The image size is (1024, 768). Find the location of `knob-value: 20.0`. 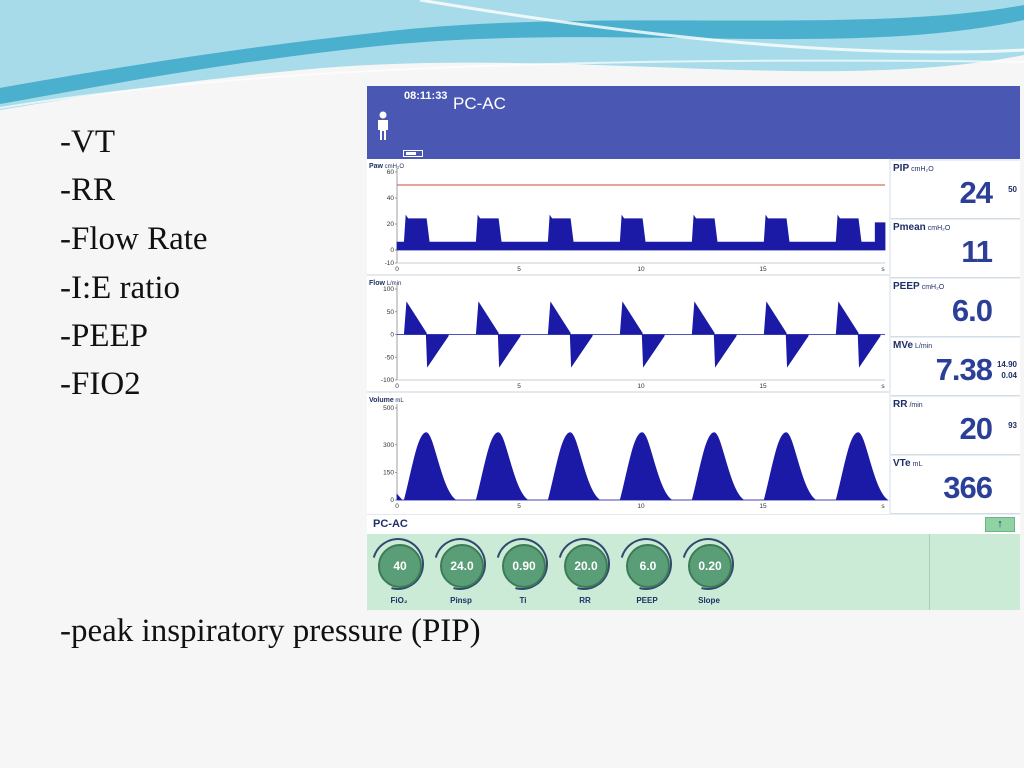

knob-value: 20.0 is located at coordinates (586, 566).